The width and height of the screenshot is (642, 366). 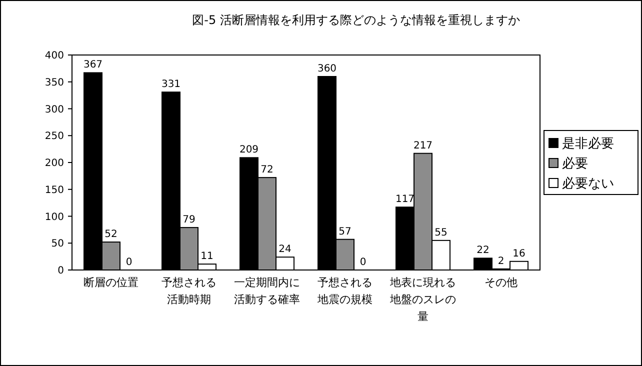 What do you see at coordinates (519, 254) in the screenshot?
I see `text: 16` at bounding box center [519, 254].